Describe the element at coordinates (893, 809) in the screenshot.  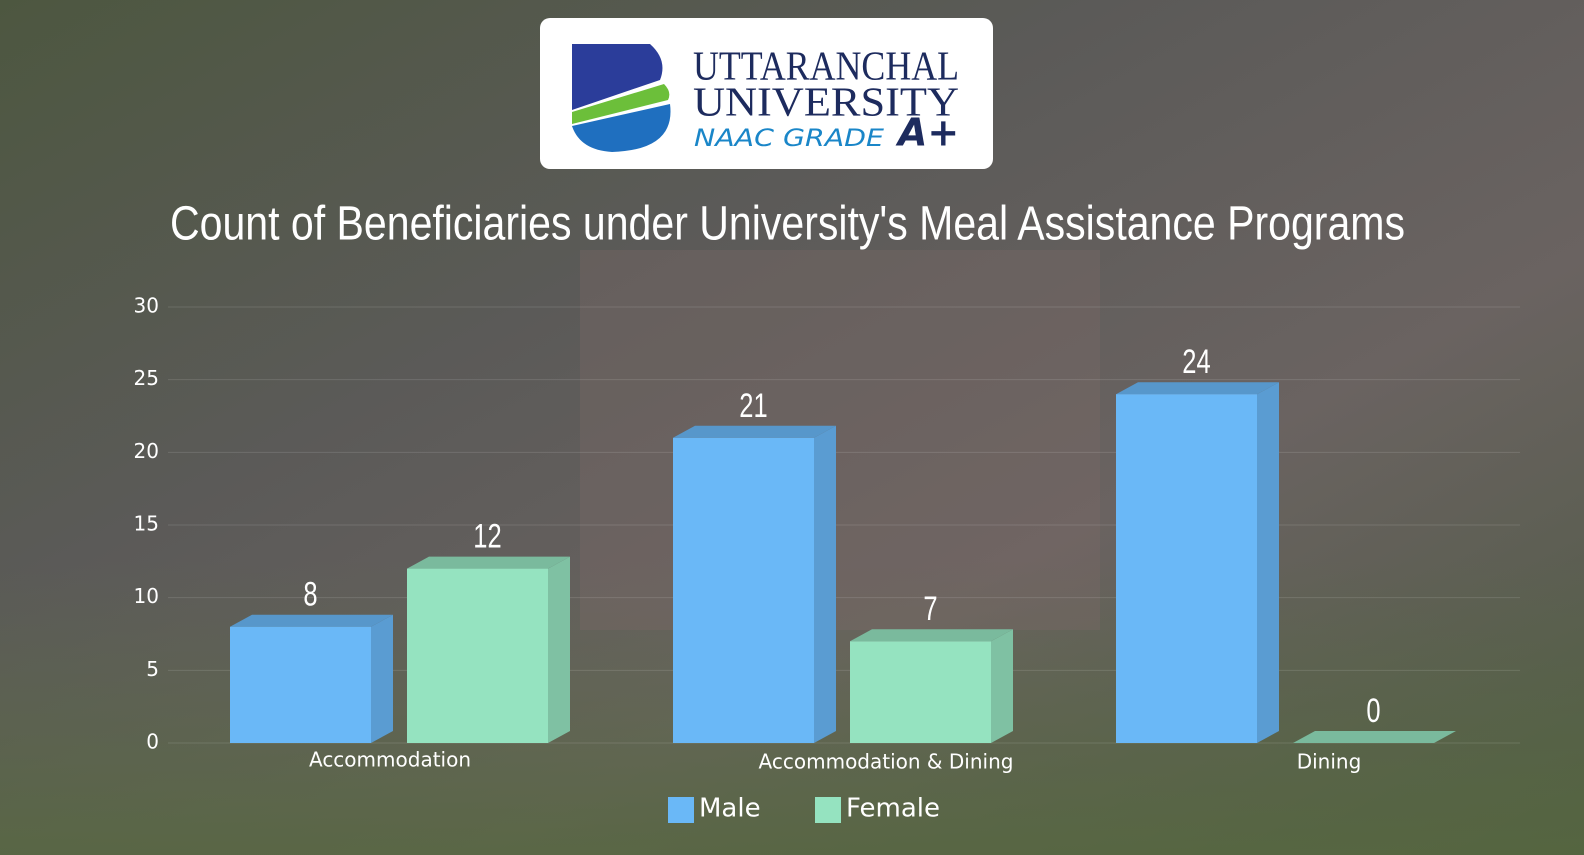
I see `legend-label: Female` at that location.